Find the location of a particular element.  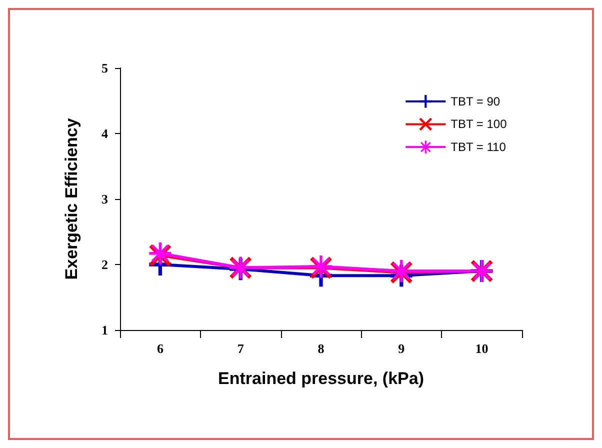

x-tick-label: 7 is located at coordinates (240, 348).